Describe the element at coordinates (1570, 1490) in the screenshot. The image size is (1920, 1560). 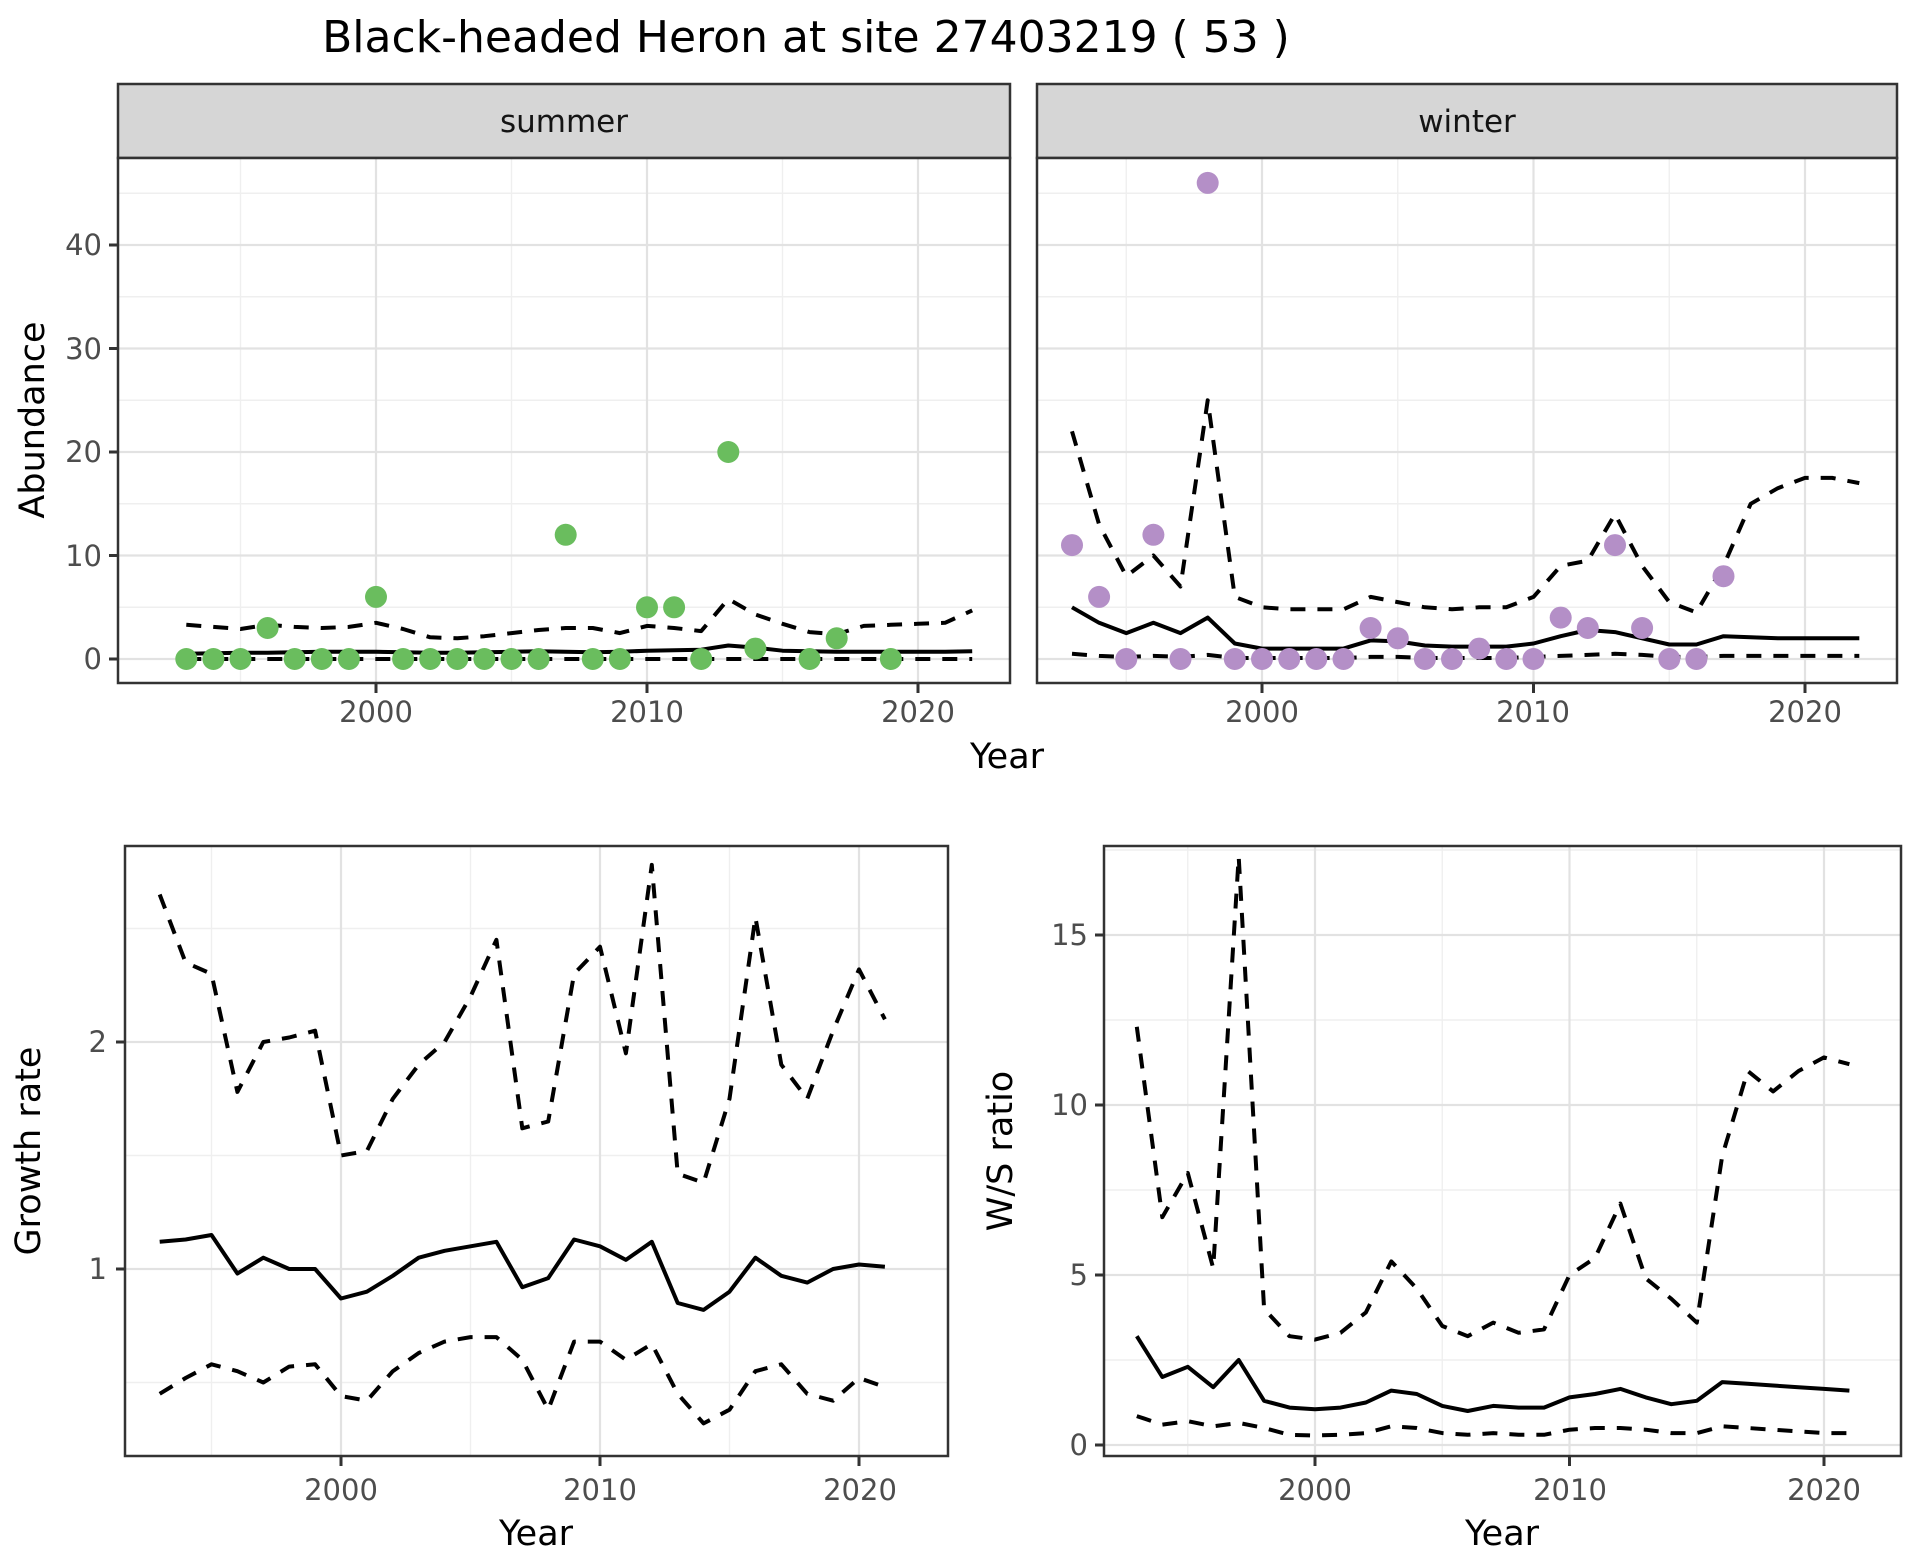
I see `ws-xtick-2010: 2010` at that location.